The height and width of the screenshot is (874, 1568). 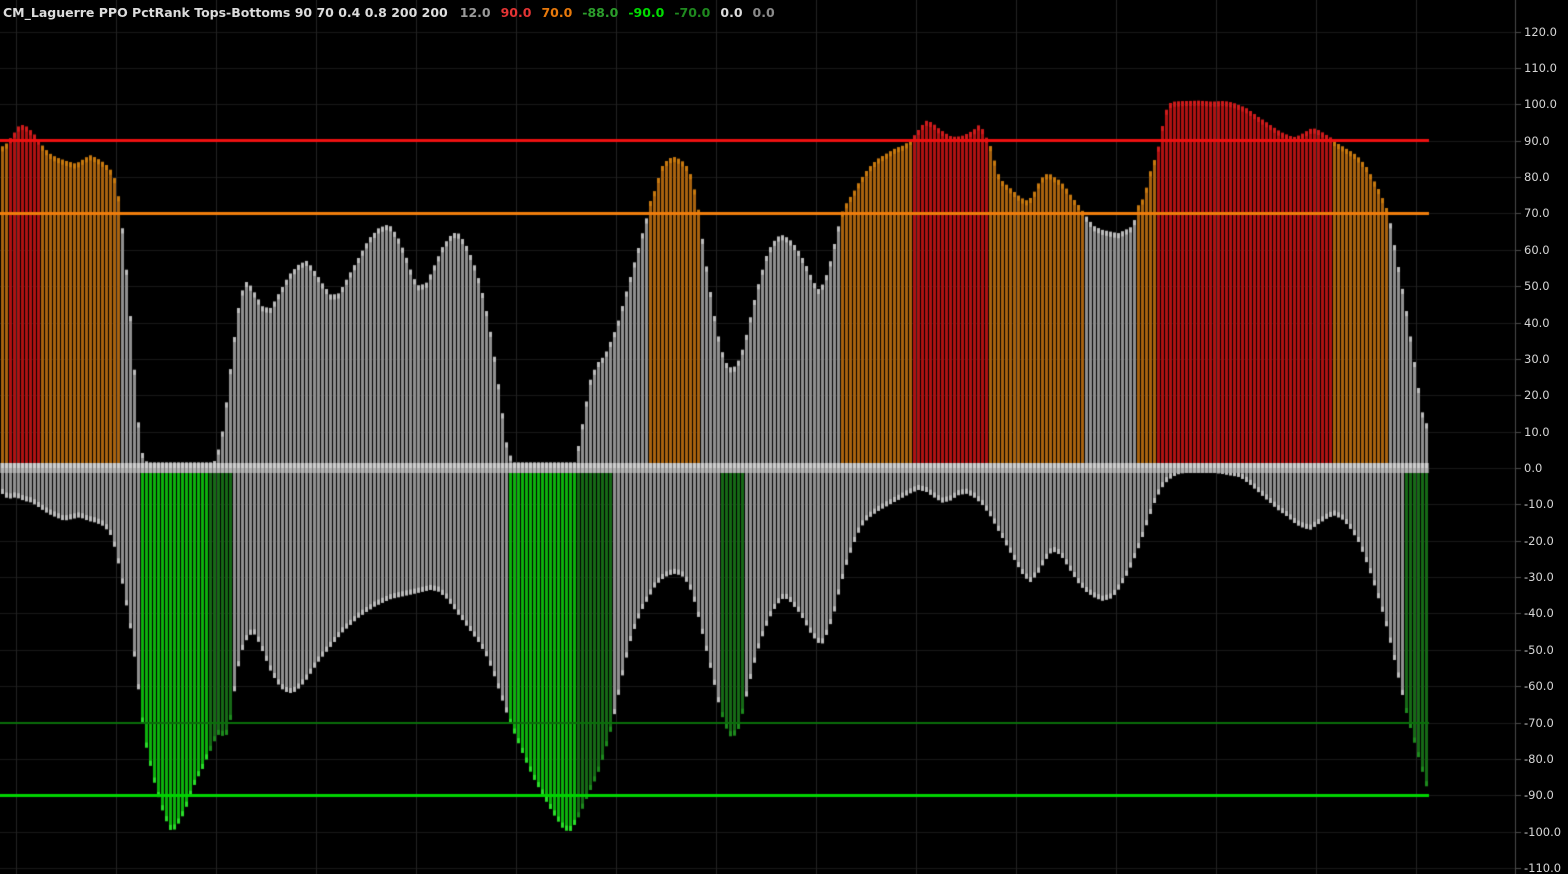 I want to click on axis-tick-label: -70.0, so click(x=1539, y=722).